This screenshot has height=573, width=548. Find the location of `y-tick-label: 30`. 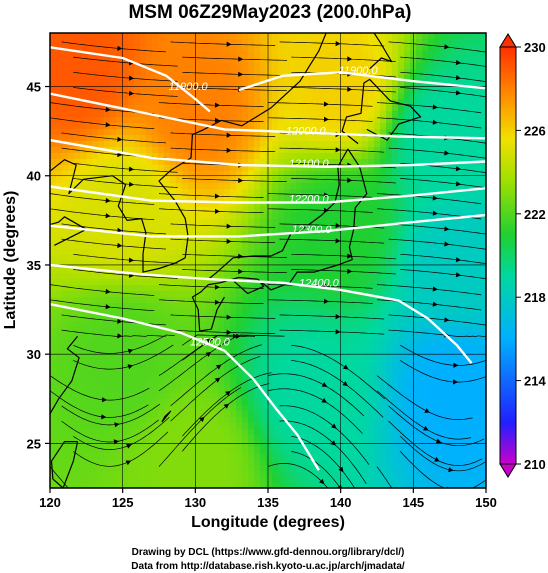

y-tick-label: 30 is located at coordinates (34, 354).